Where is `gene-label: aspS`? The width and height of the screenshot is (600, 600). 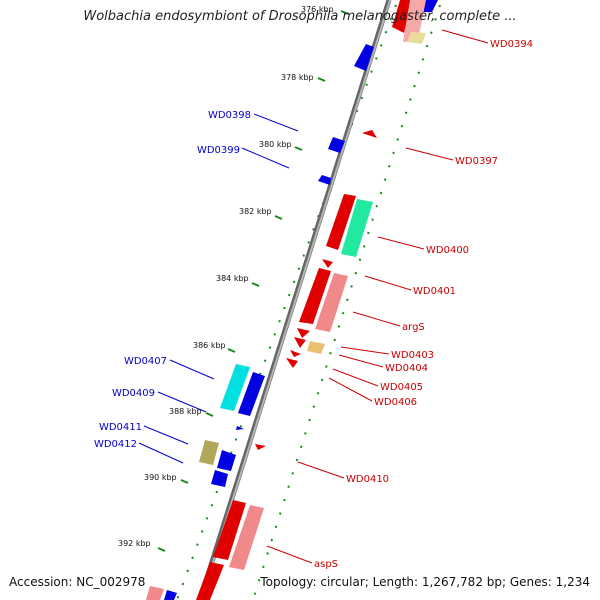 gene-label: aspS is located at coordinates (326, 564).